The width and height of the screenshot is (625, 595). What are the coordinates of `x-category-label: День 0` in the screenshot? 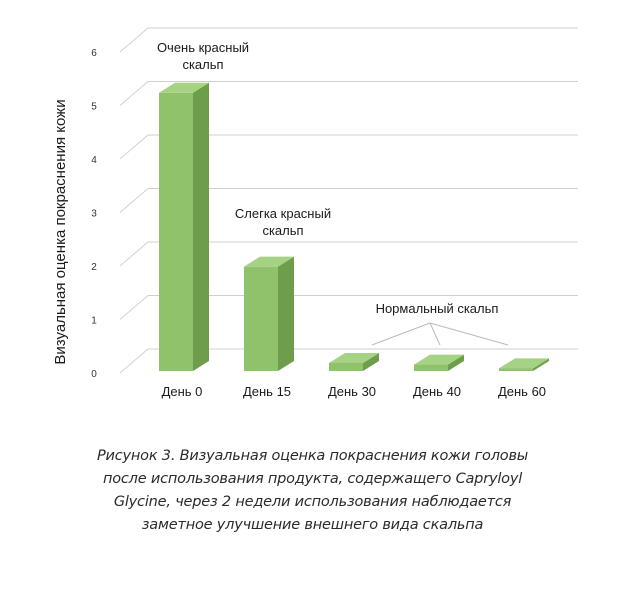 It's located at (182, 391).